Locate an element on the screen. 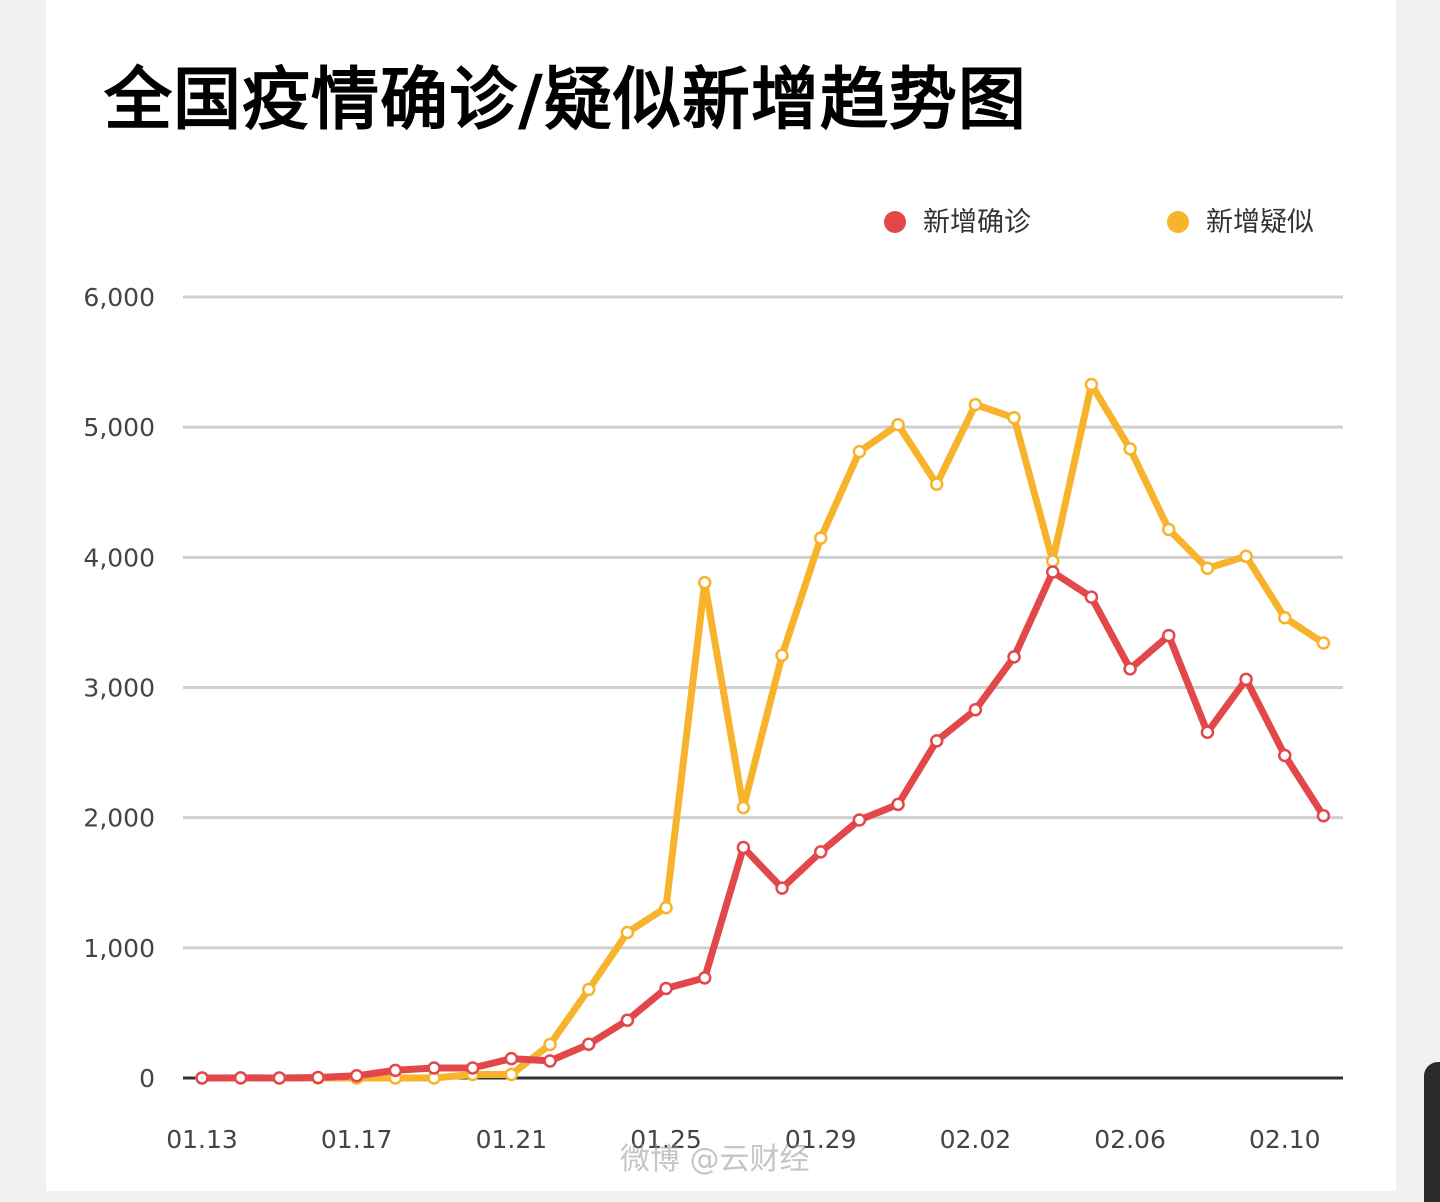 The height and width of the screenshot is (1202, 1440). y-tick-label: 1,000 is located at coordinates (119, 948).